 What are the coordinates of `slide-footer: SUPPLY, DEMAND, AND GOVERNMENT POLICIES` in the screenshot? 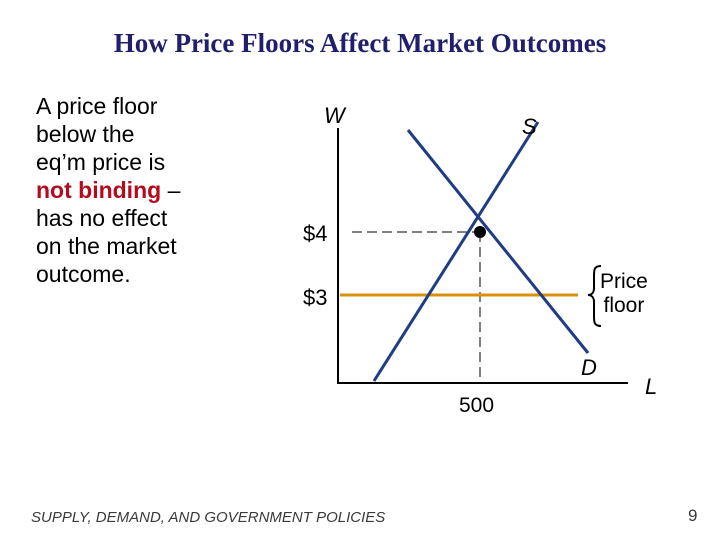 It's located at (208, 517).